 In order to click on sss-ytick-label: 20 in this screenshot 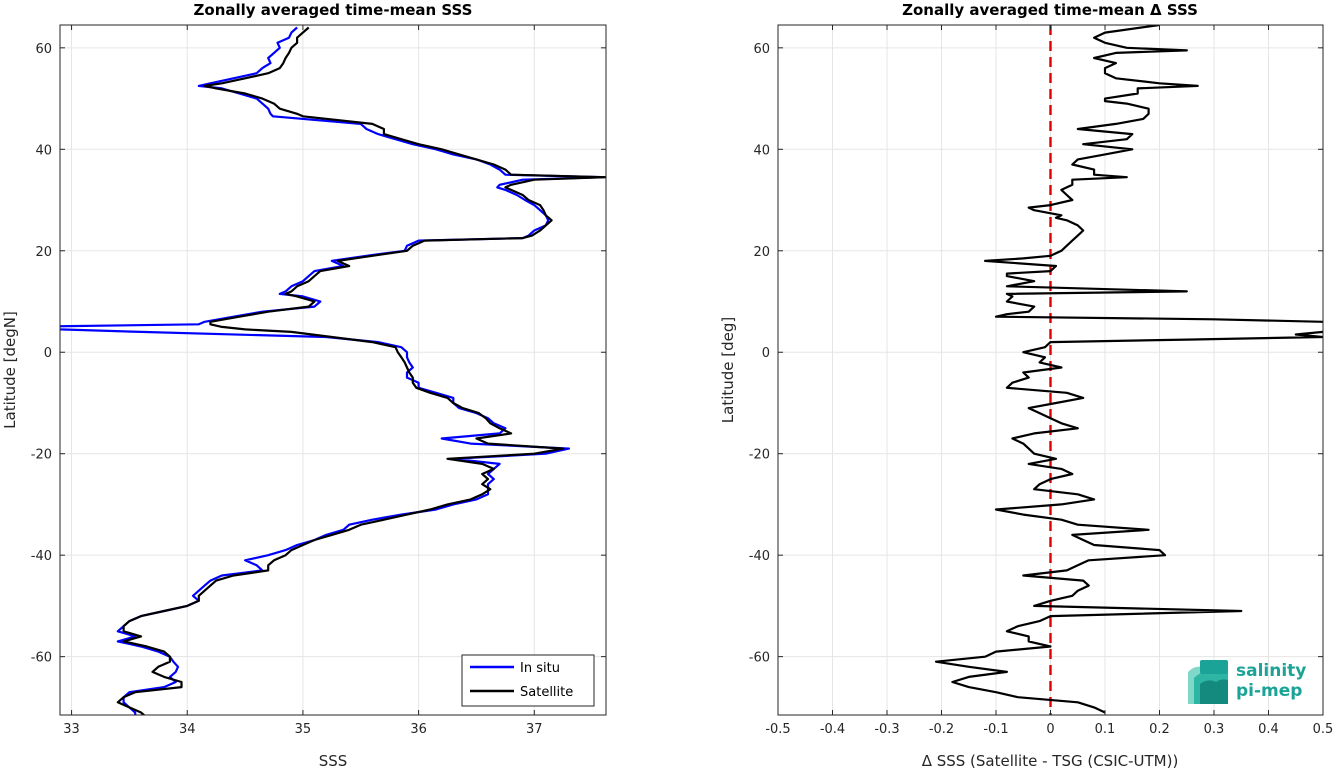, I will do `click(43, 252)`.